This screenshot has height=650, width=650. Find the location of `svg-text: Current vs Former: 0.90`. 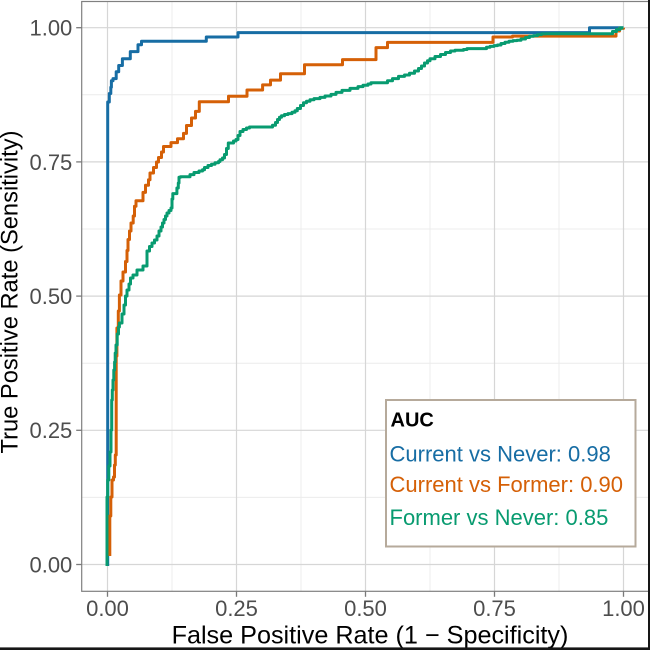

svg-text: Current vs Former: 0.90 is located at coordinates (507, 484).